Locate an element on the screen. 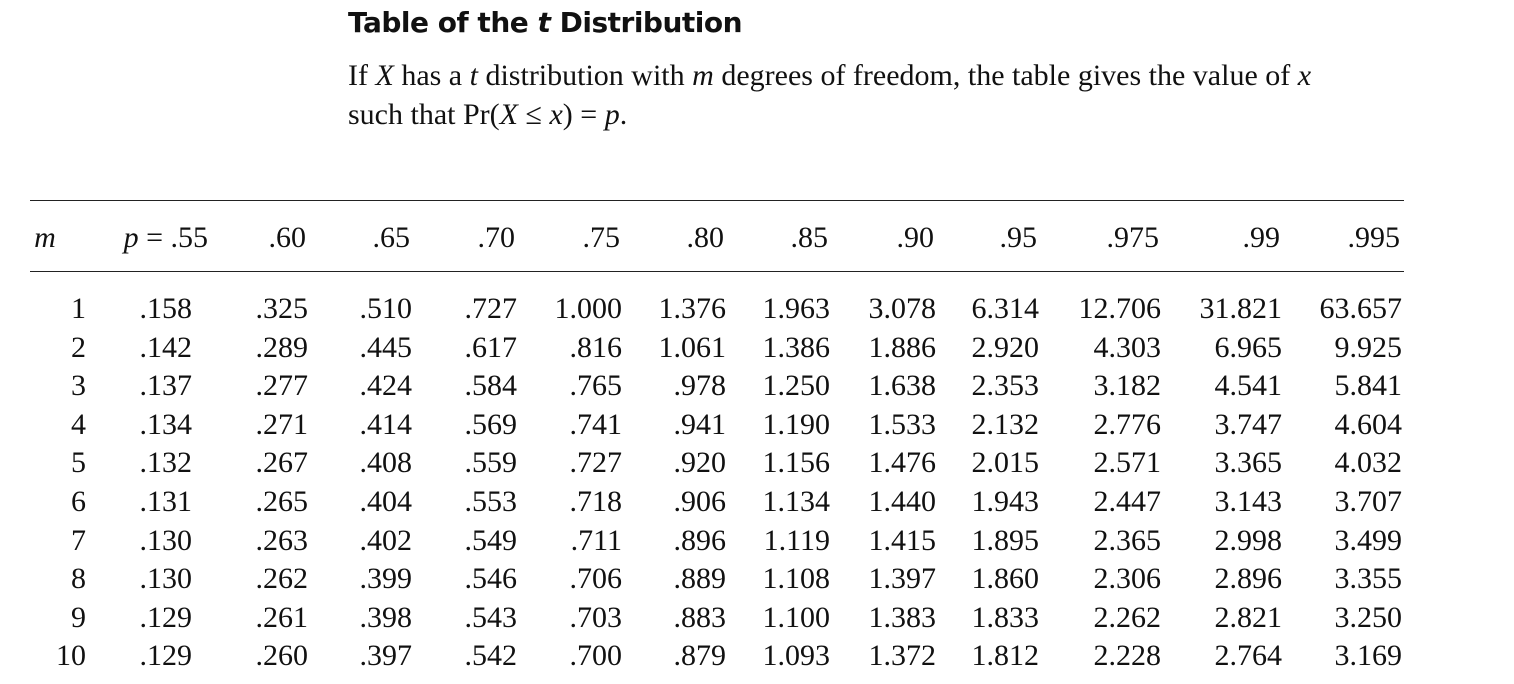  table-cell: 1.386 is located at coordinates (796, 347).